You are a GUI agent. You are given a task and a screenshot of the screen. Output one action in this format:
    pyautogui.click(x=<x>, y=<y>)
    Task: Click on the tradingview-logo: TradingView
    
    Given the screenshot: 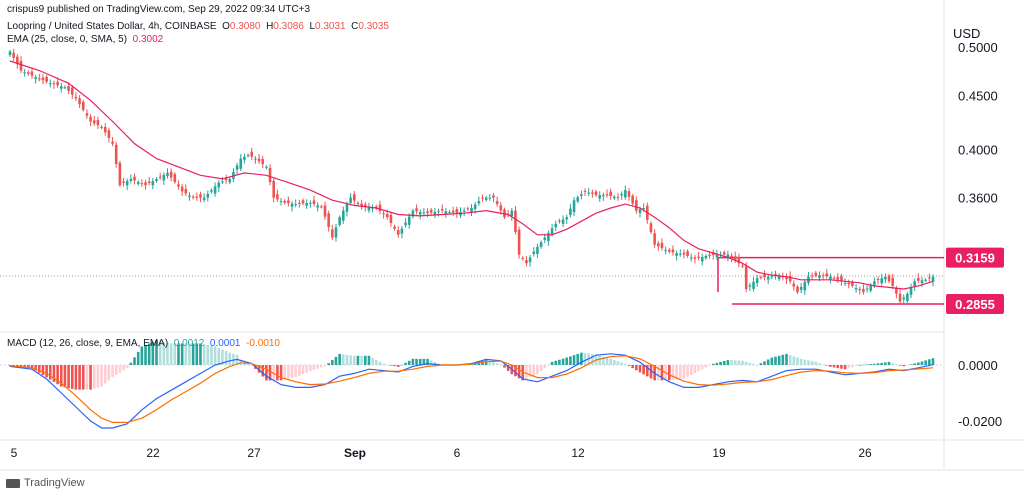 What is the action you would take?
    pyautogui.click(x=45, y=483)
    